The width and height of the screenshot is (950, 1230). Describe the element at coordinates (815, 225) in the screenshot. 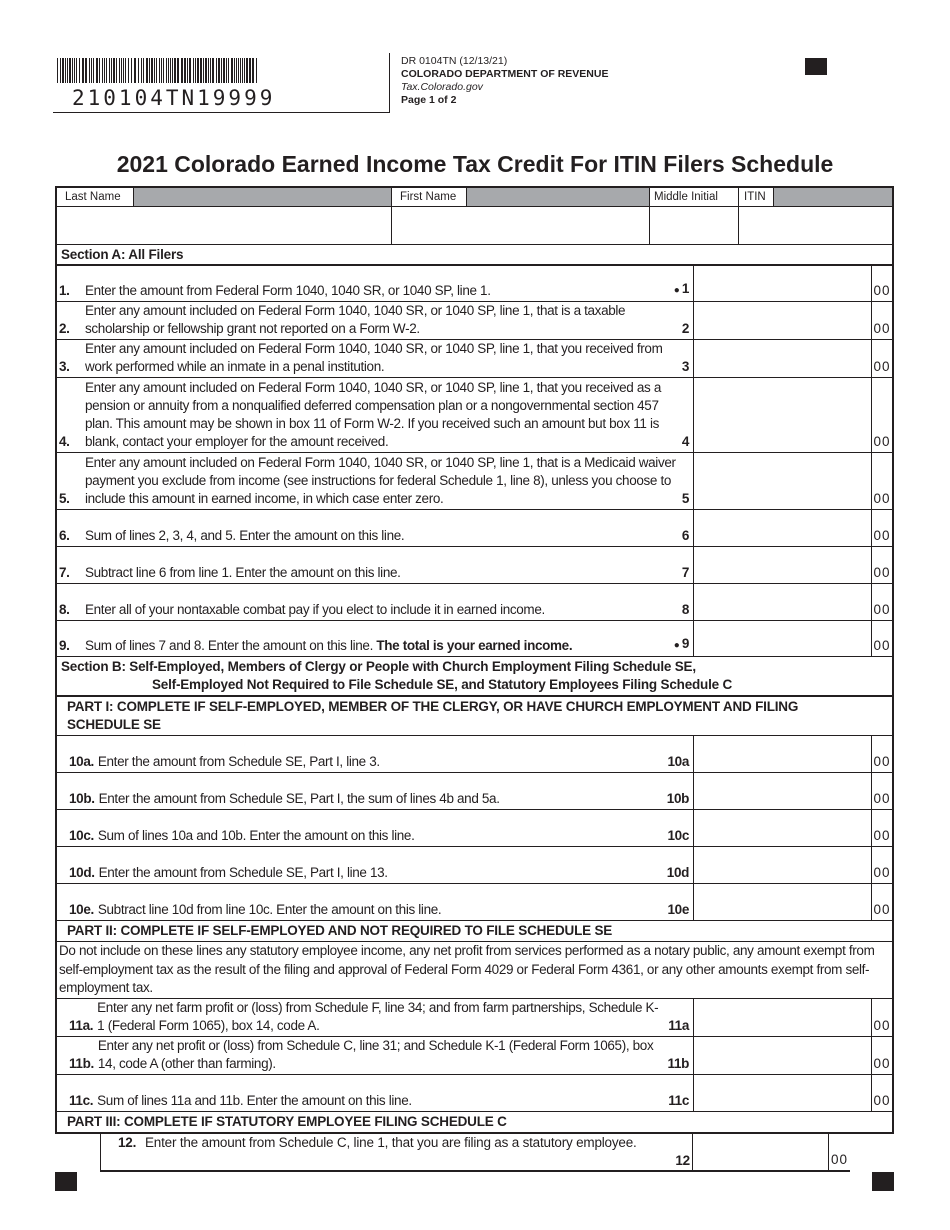

I see `itin-input` at that location.